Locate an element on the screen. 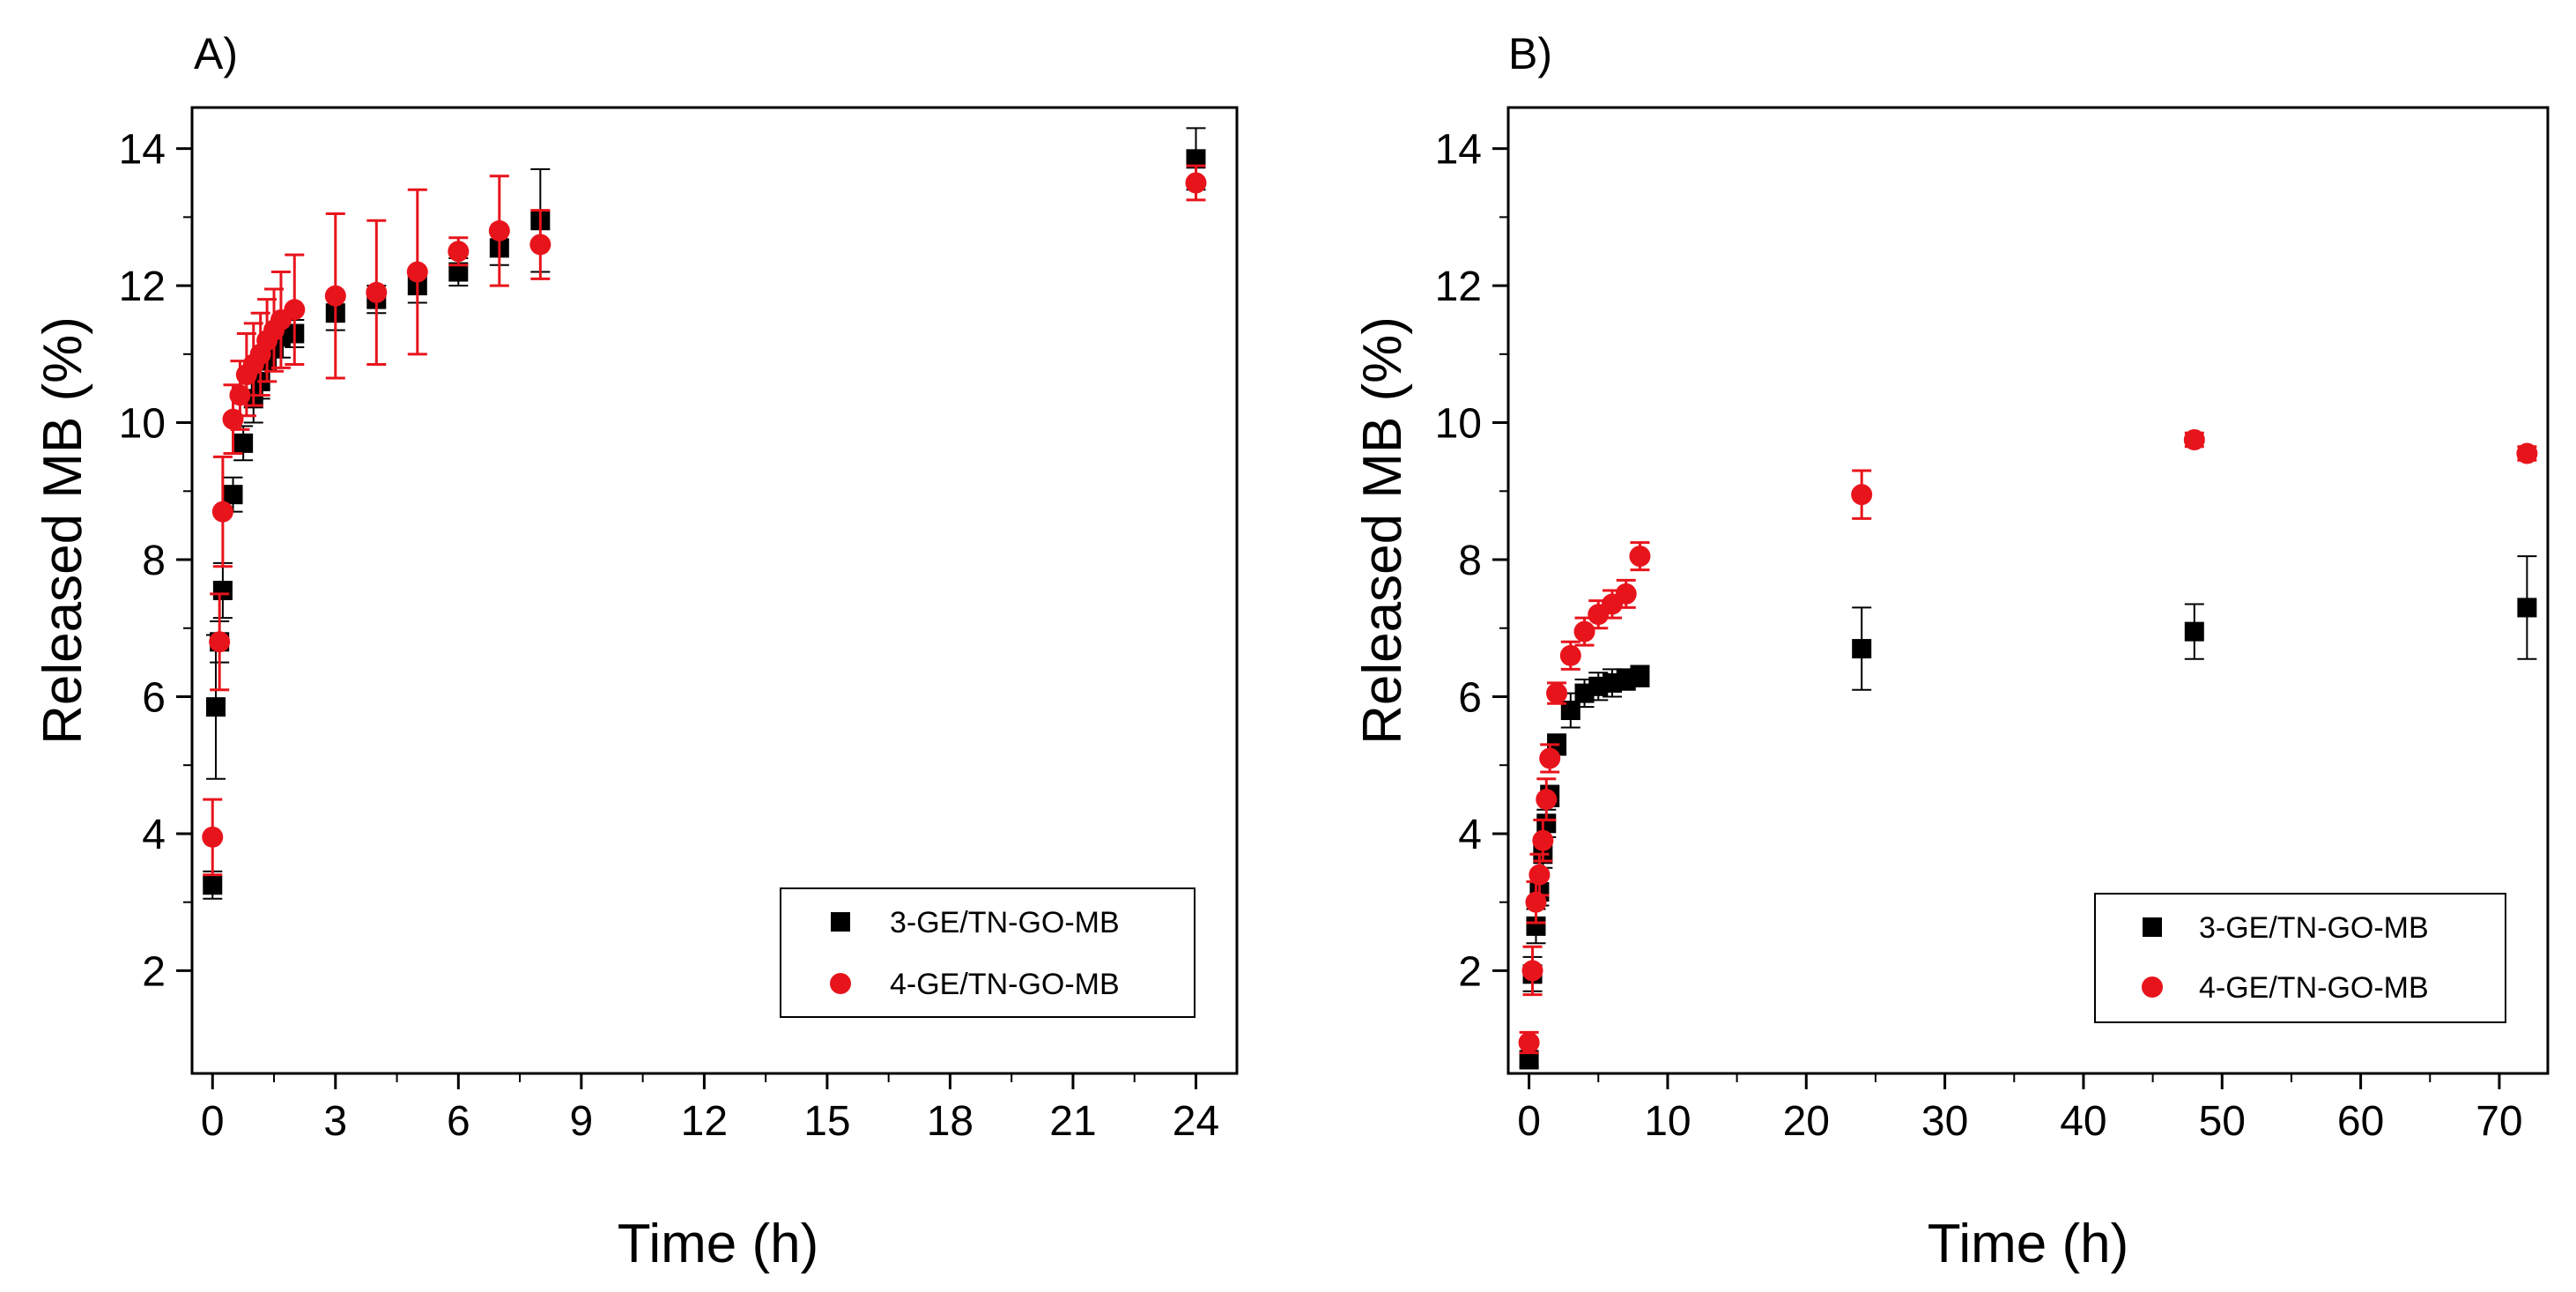 Image resolution: width=2576 pixels, height=1292 pixels. legend-label-series-2-a: 4-GE/TN-GO-MB is located at coordinates (1005, 984).